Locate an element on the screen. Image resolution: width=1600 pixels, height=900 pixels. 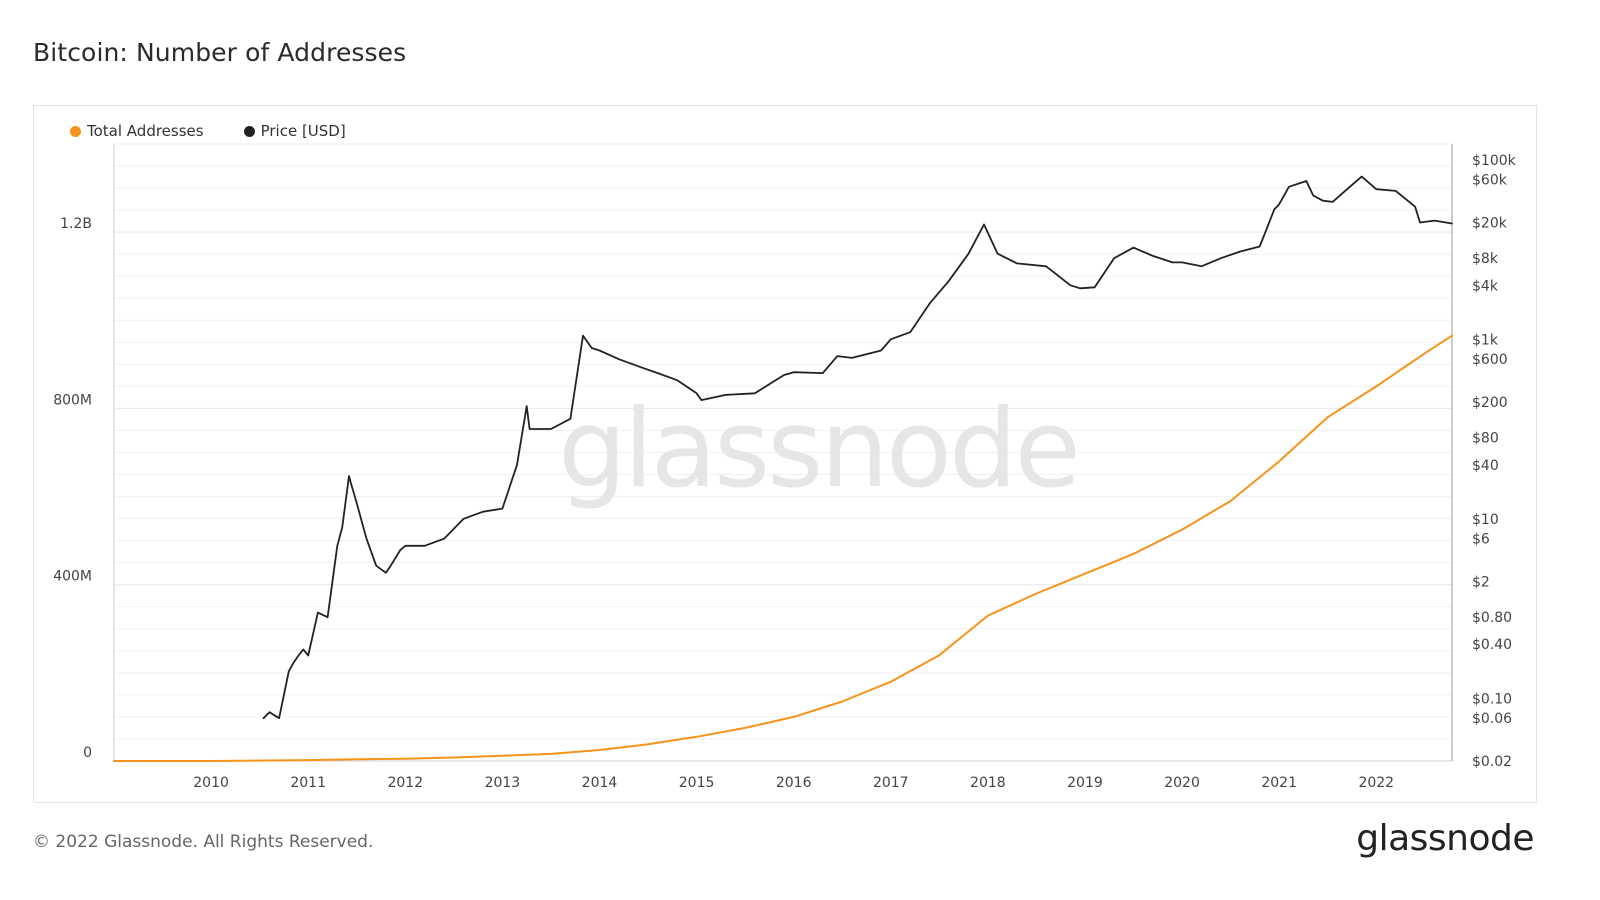
x-tick-label: 2012 is located at coordinates (405, 783).